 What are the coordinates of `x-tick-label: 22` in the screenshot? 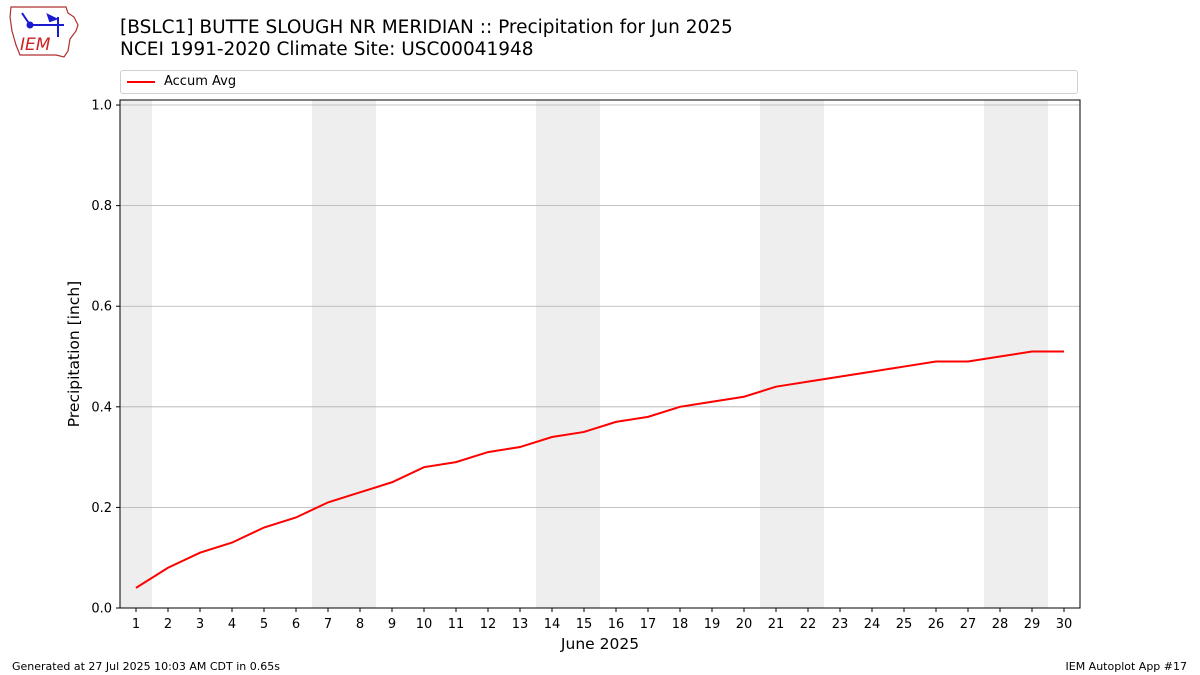 It's located at (808, 624).